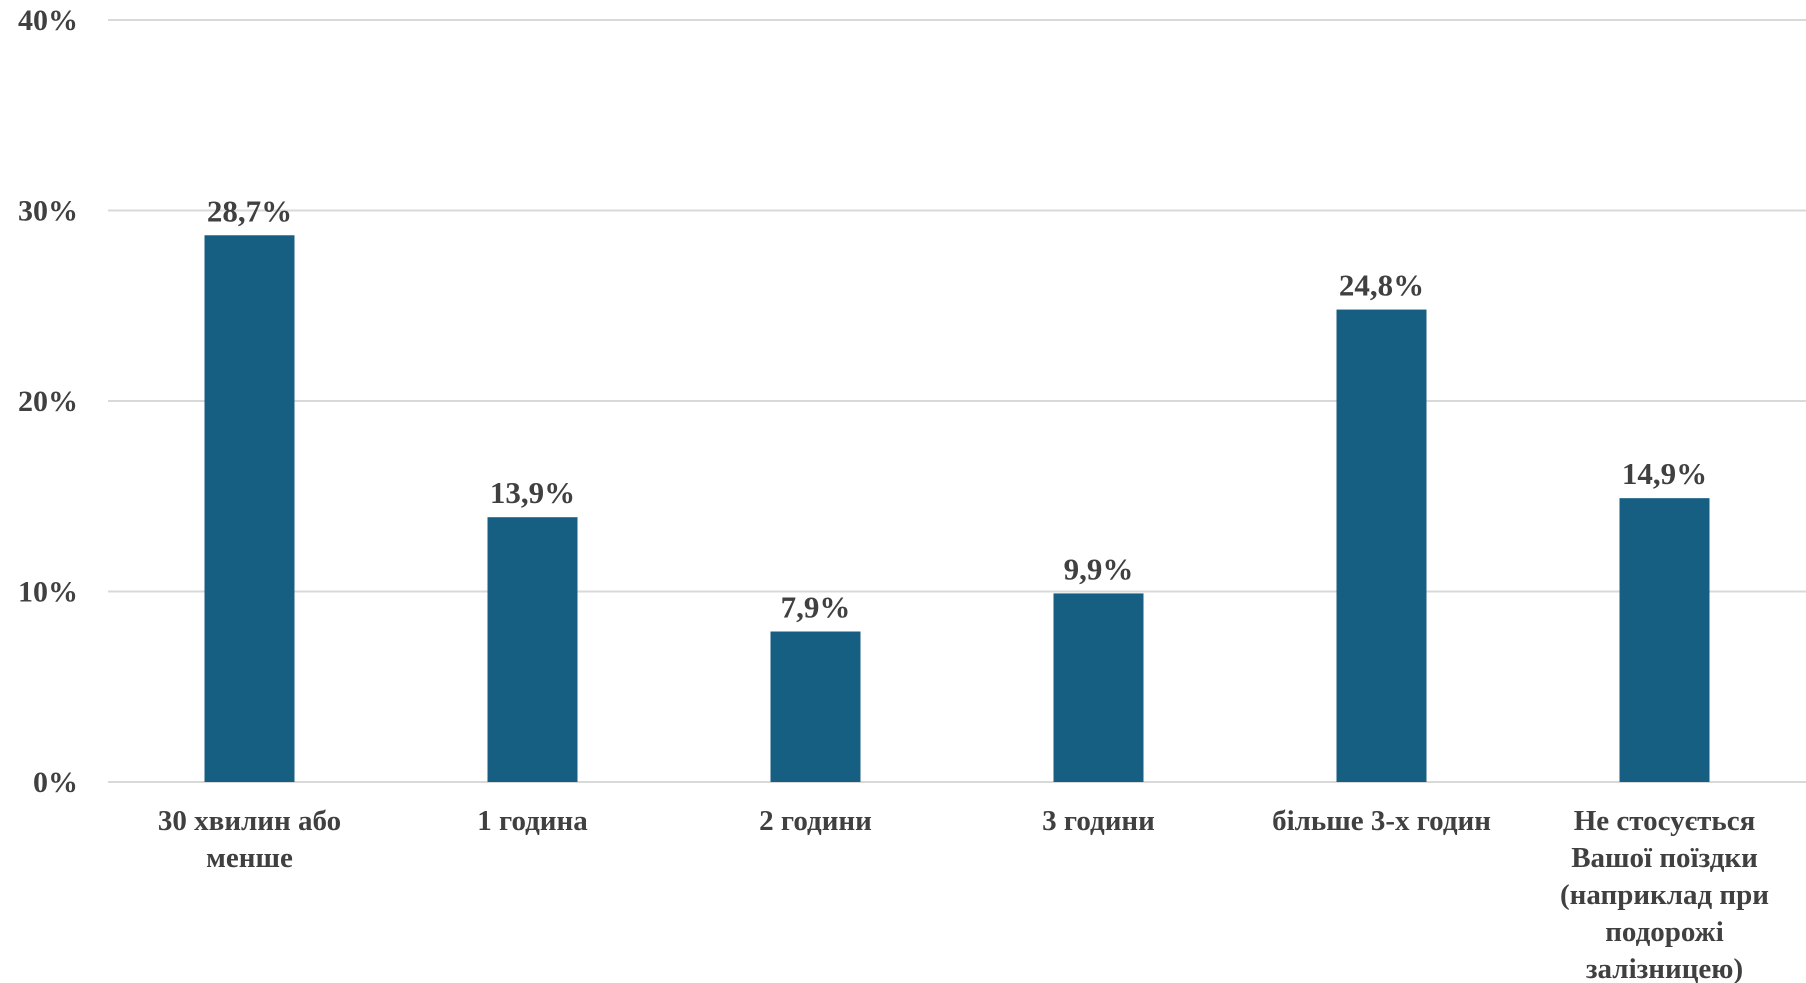 Image resolution: width=1806 pixels, height=983 pixels. I want to click on data-label: 9,9%, so click(1099, 568).